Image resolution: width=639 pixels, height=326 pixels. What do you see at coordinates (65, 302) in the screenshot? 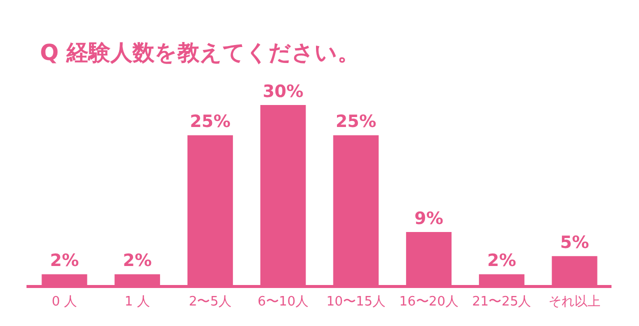
I see `x-tick-label: 0 人` at bounding box center [65, 302].